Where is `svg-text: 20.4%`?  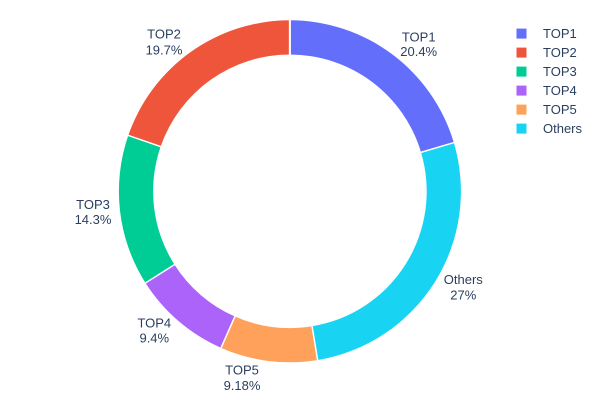
svg-text: 20.4% is located at coordinates (418, 51).